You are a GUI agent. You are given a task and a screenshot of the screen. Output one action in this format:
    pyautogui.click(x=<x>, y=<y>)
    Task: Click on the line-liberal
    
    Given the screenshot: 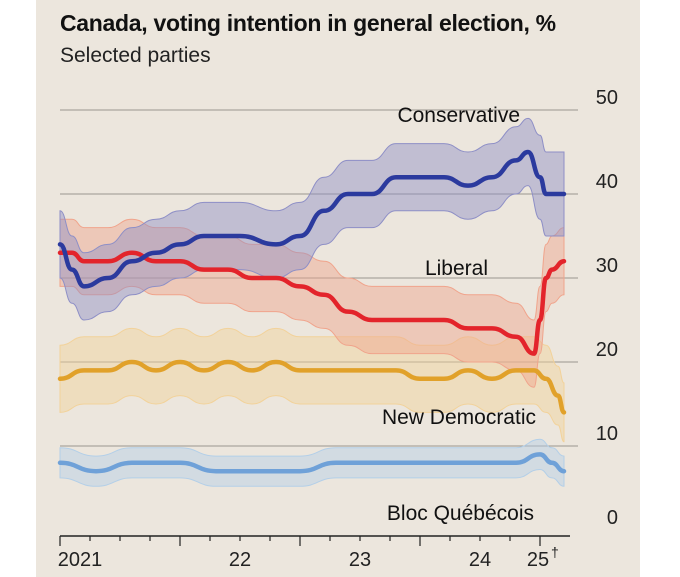 What is the action you would take?
    pyautogui.click(x=312, y=303)
    